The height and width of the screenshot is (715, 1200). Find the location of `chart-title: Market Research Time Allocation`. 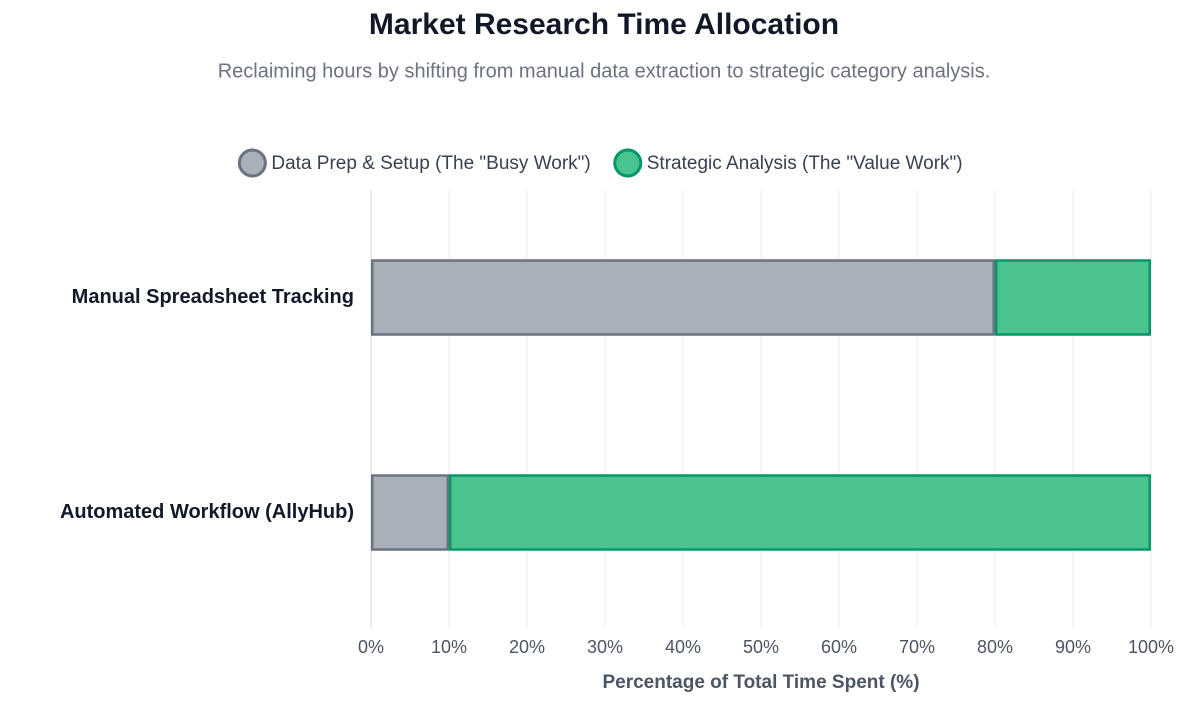

chart-title: Market Research Time Allocation is located at coordinates (604, 24).